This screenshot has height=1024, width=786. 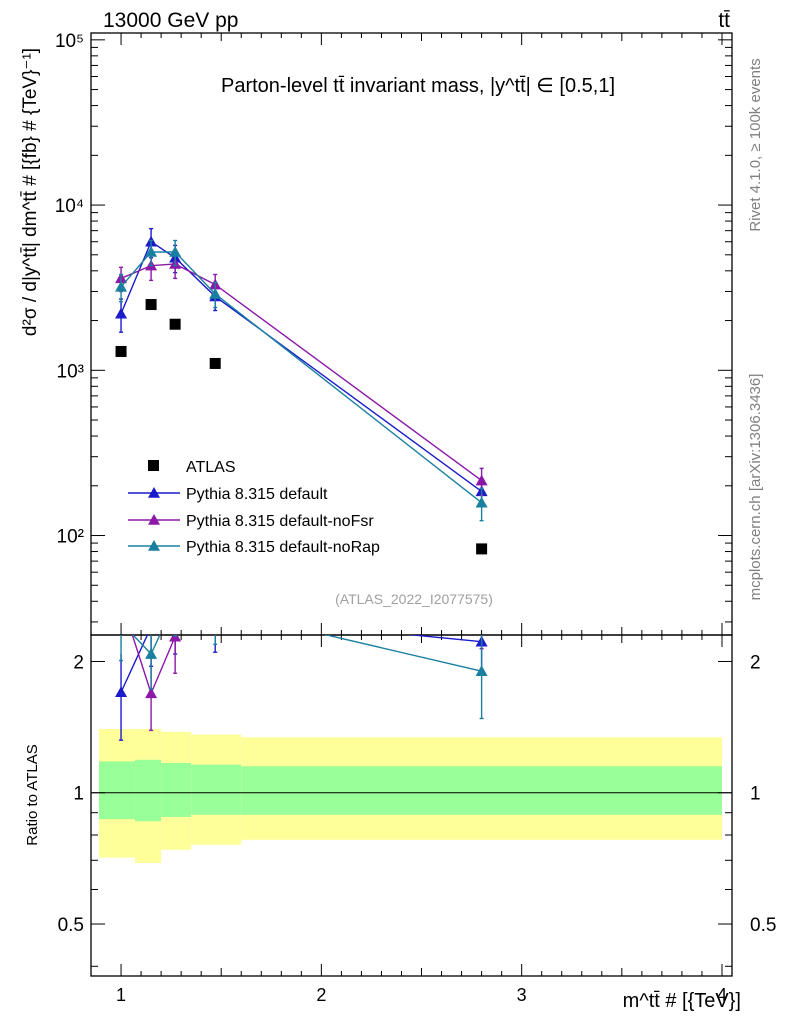 I want to click on mcplots-label: mcplots.cern.ch [arXiv:1306.3436], so click(x=755, y=487).